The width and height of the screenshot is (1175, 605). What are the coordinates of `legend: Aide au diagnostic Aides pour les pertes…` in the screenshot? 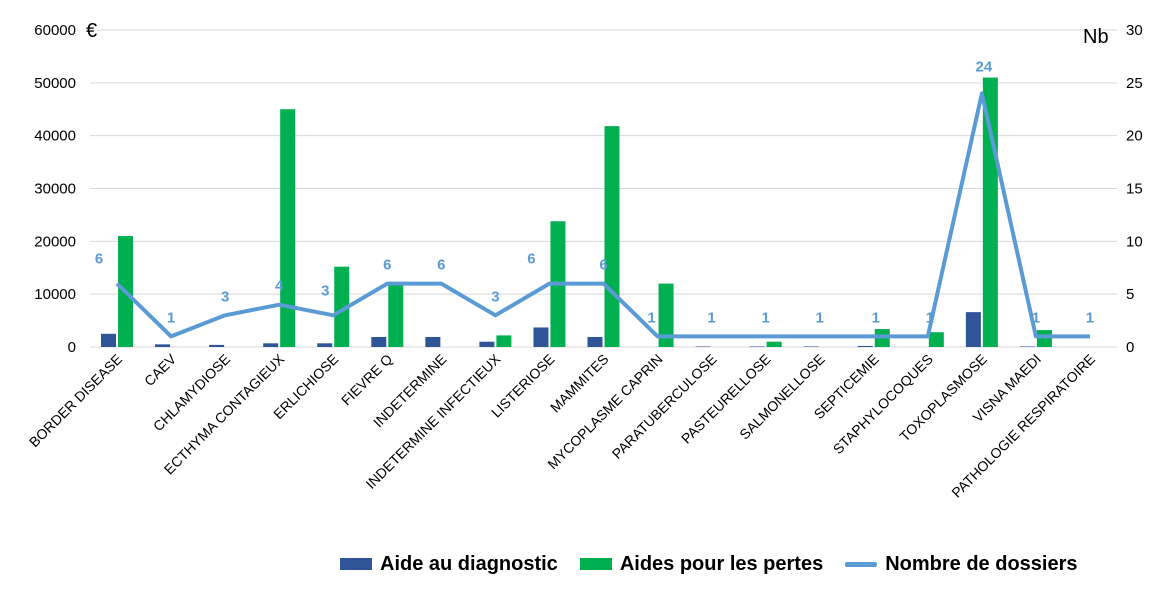 It's located at (709, 564).